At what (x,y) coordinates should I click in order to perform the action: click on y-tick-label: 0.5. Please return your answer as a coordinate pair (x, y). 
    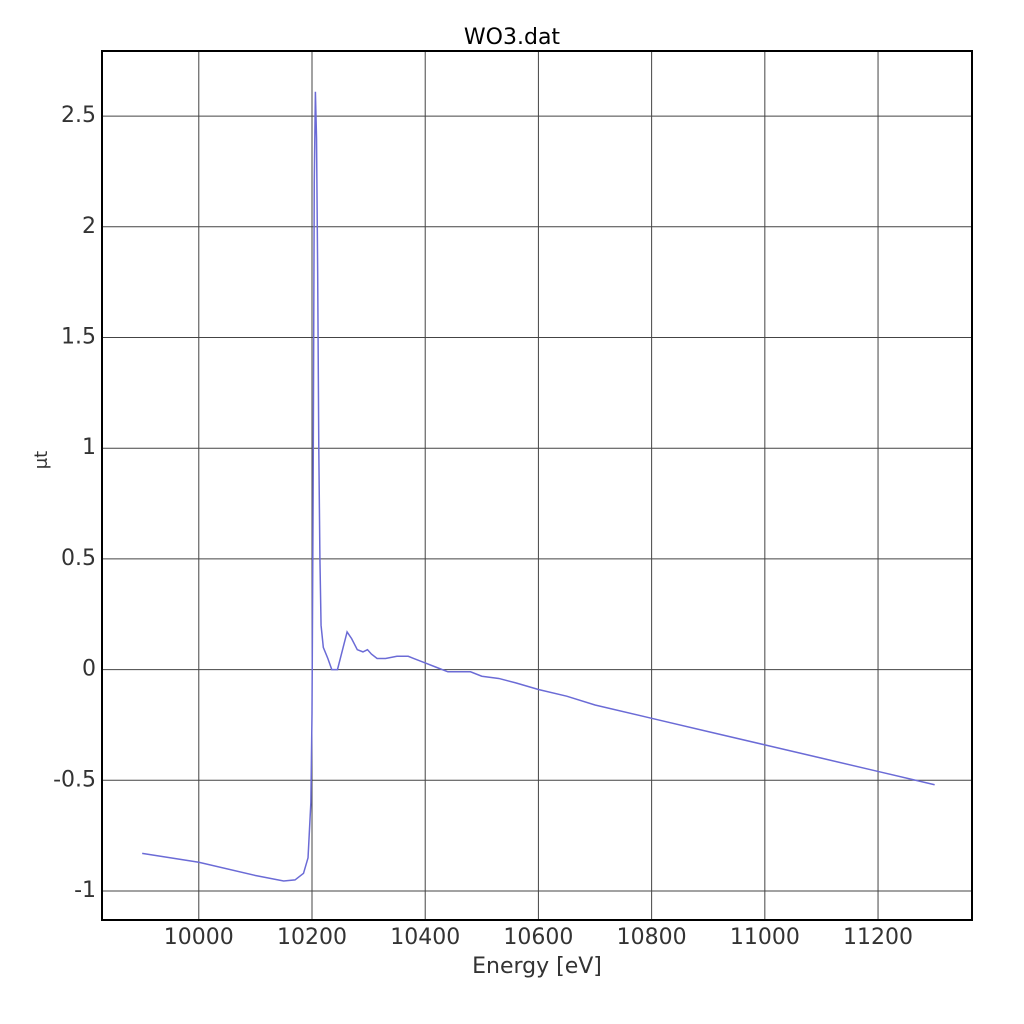
    Looking at the image, I should click on (78, 558).